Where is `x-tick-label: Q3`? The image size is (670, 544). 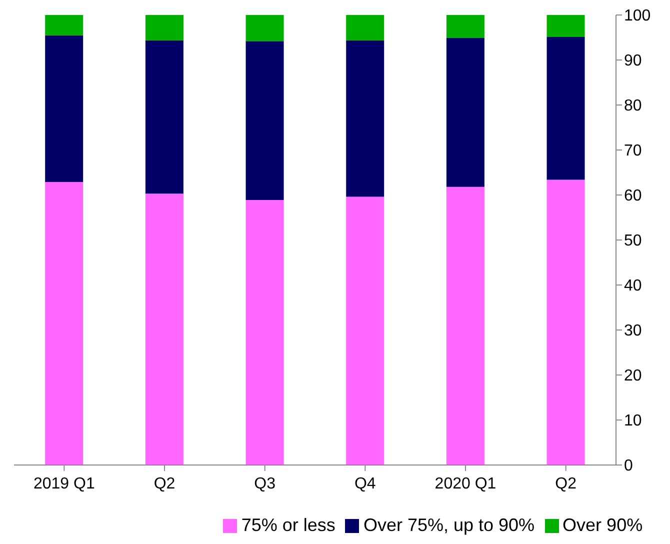
x-tick-label: Q3 is located at coordinates (265, 483).